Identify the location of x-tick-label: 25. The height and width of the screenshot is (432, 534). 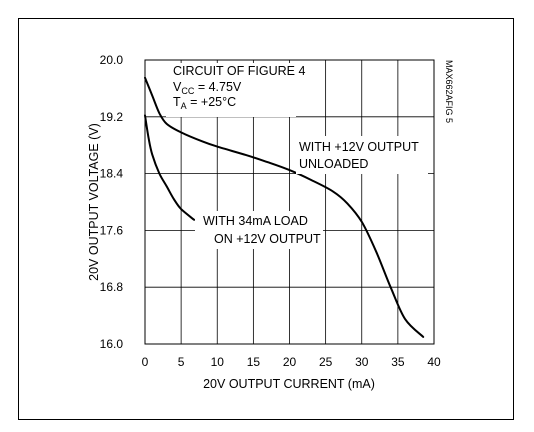
(326, 362).